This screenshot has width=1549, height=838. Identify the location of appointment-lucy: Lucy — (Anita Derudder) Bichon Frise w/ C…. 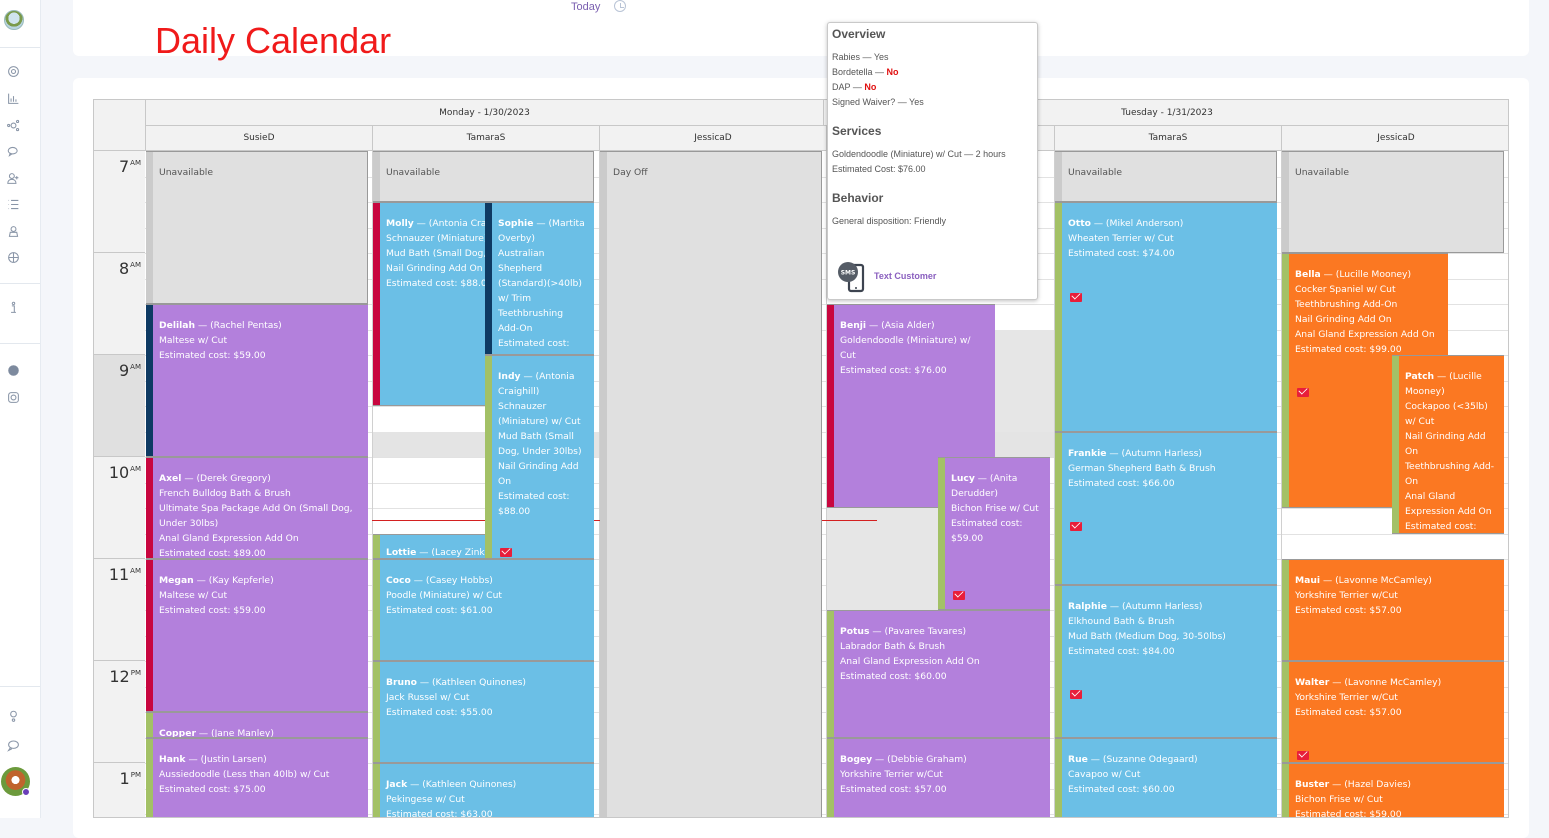
(994, 533).